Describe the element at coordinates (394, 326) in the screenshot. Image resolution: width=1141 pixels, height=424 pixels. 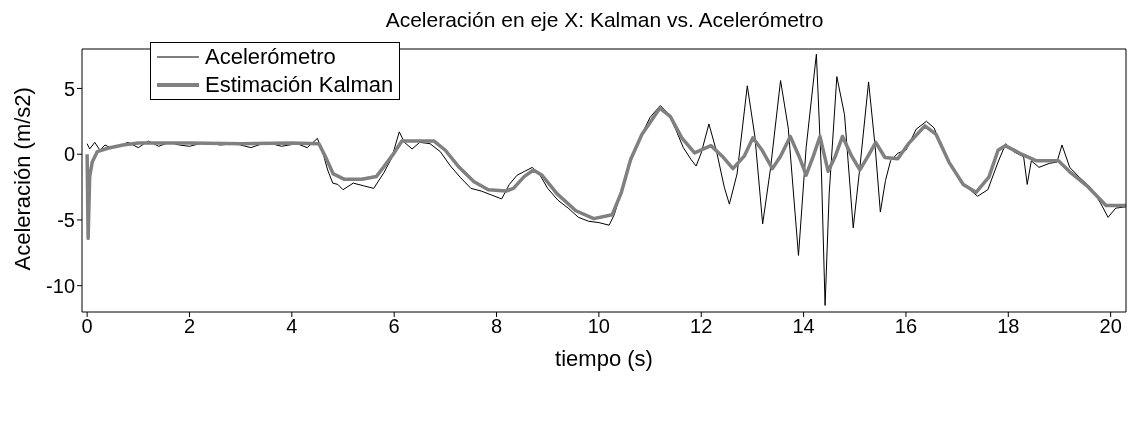
I see `x-tick-label: 6` at that location.